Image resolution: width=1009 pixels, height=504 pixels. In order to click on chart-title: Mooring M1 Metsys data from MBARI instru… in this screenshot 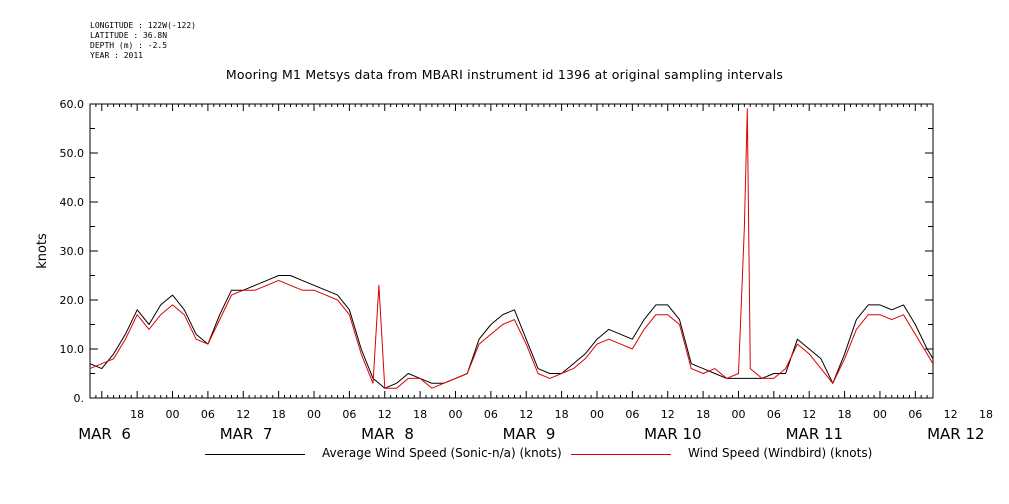, I will do `click(504, 74)`.